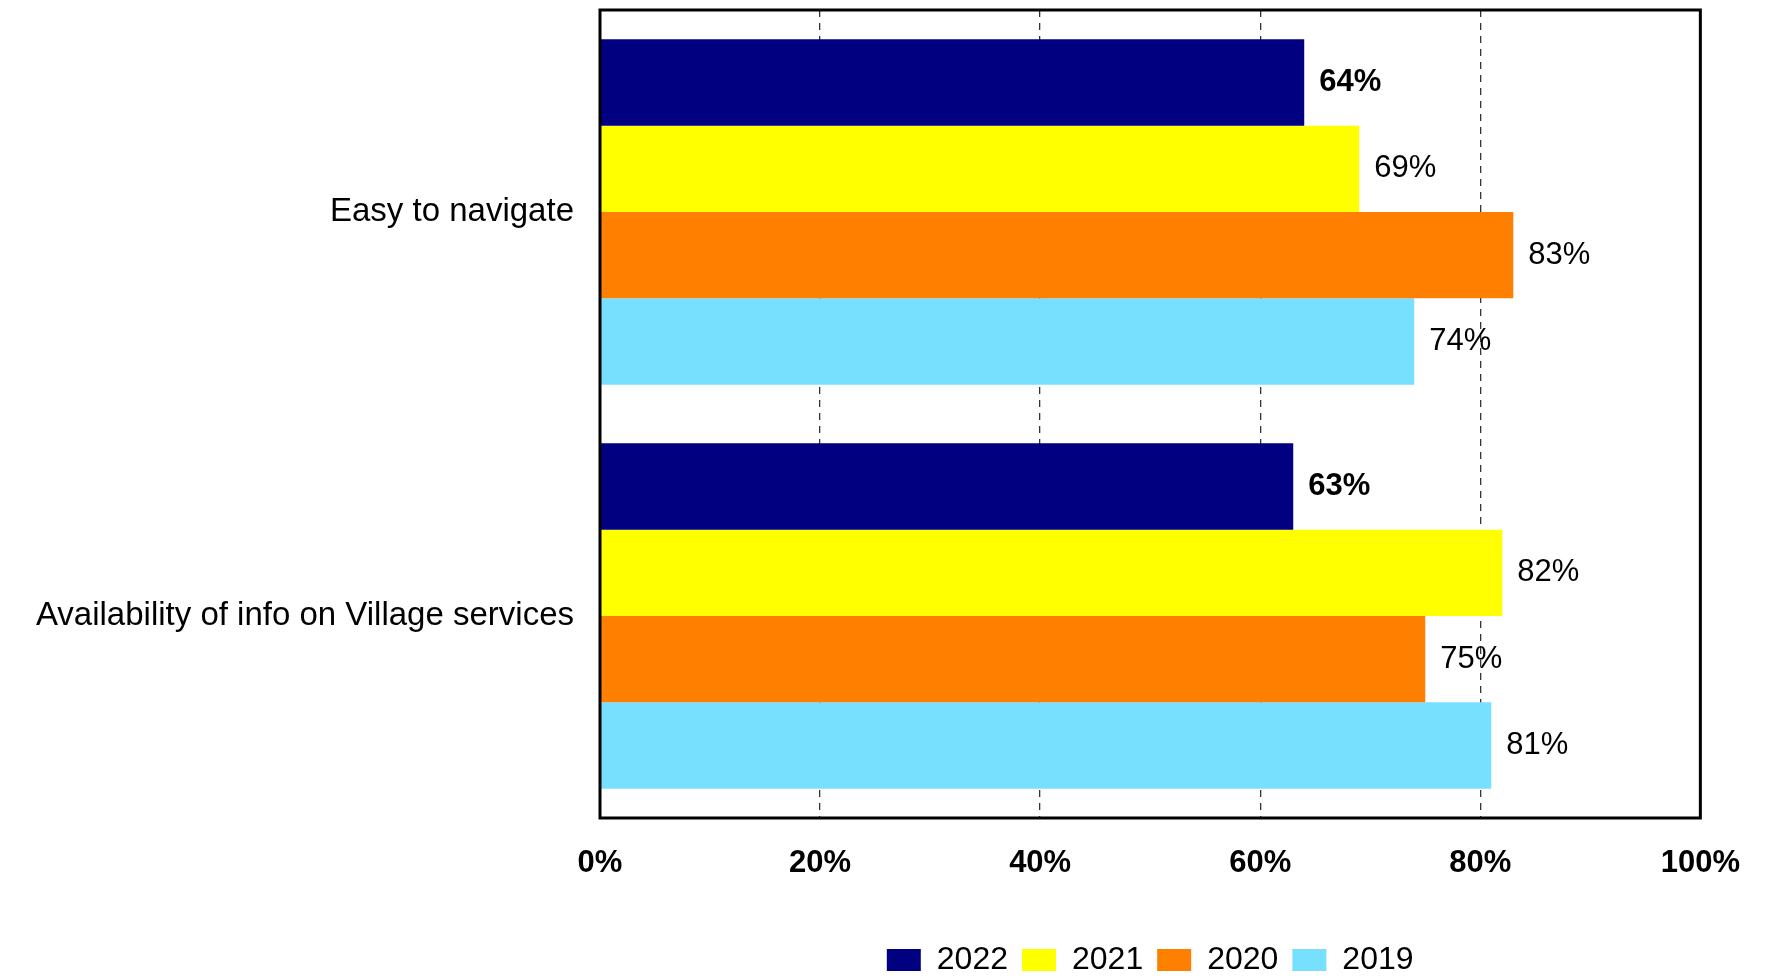  I want to click on legend-label: 2019, so click(1378, 957).